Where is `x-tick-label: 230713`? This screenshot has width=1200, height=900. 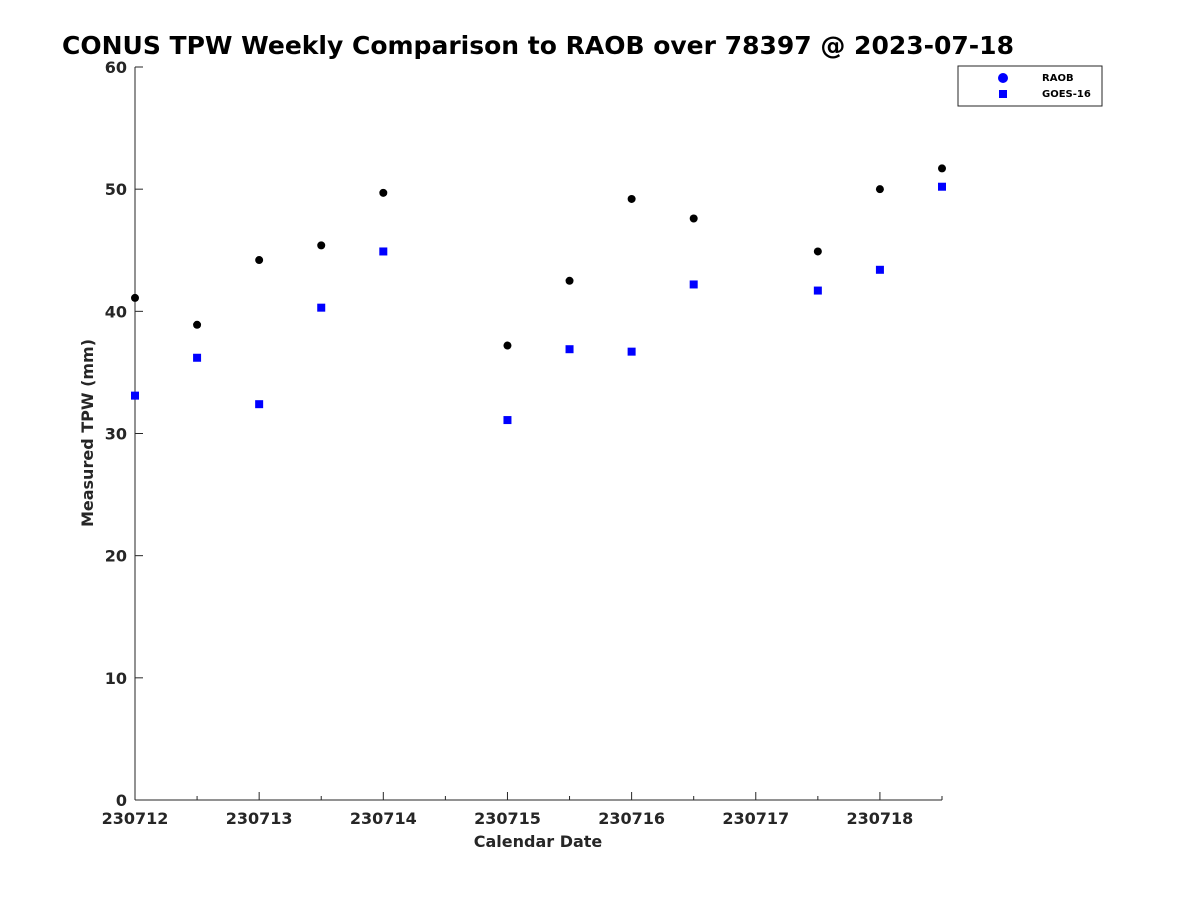 x-tick-label: 230713 is located at coordinates (259, 818).